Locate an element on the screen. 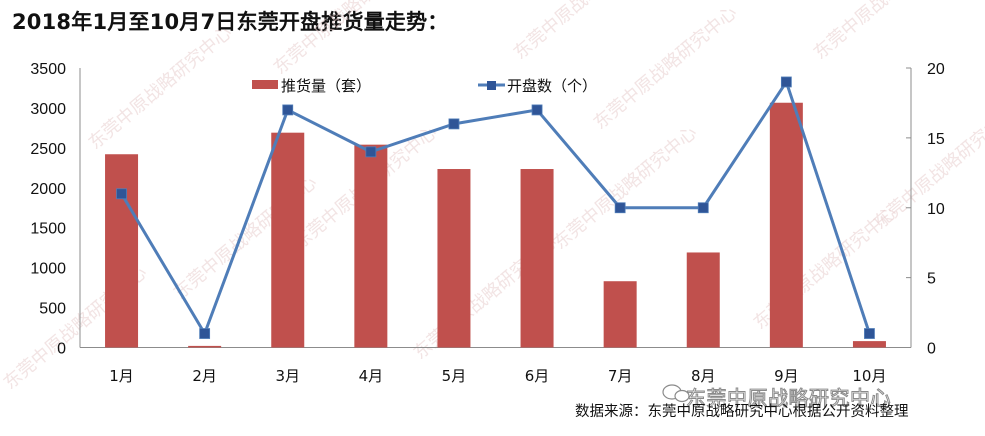 This screenshot has width=985, height=436. x-axis-label: 2月 is located at coordinates (204, 376).